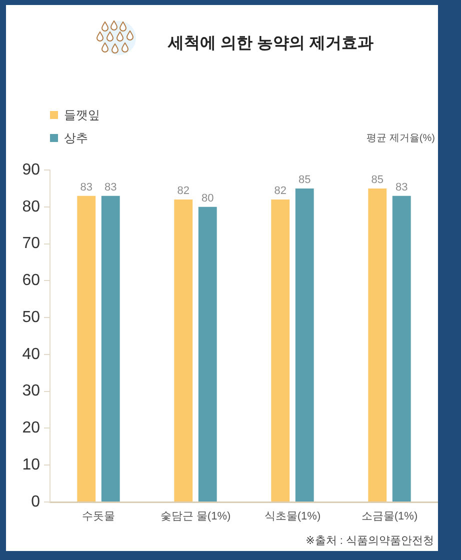 Image resolution: width=461 pixels, height=560 pixels. Describe the element at coordinates (400, 138) in the screenshot. I see `y-axis-title: 평균 제거율(%)` at that location.